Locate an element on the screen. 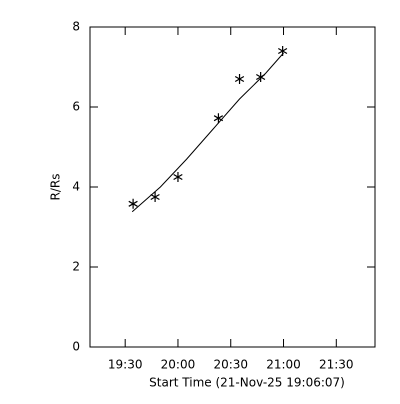  x-axis-label: Start Time (21-Nov-25 19:06:07) is located at coordinates (247, 383).